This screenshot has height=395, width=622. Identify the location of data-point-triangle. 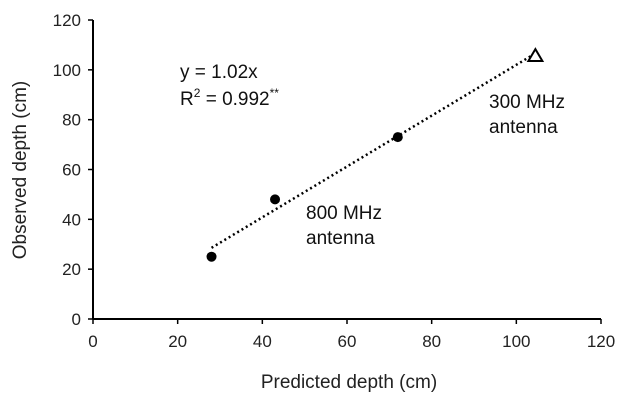
(535, 55).